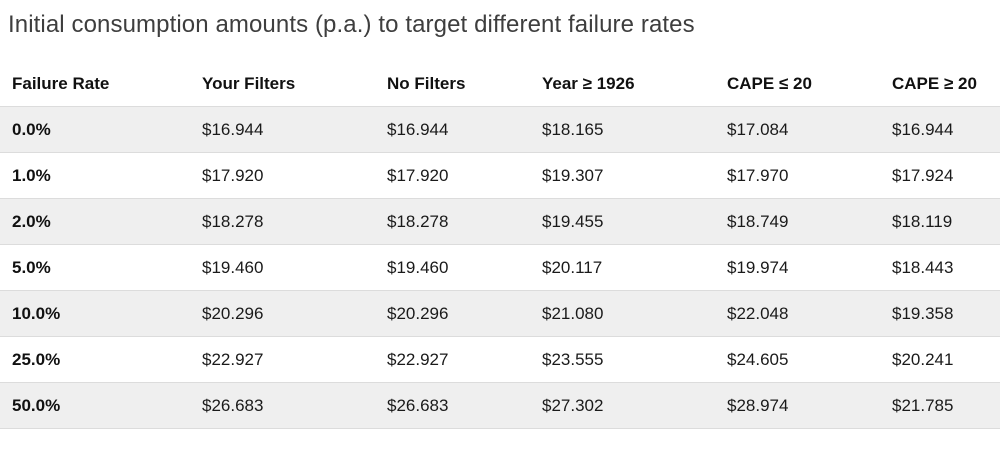 This screenshot has height=451, width=1000. I want to click on amount-cell: $23.555, so click(622, 359).